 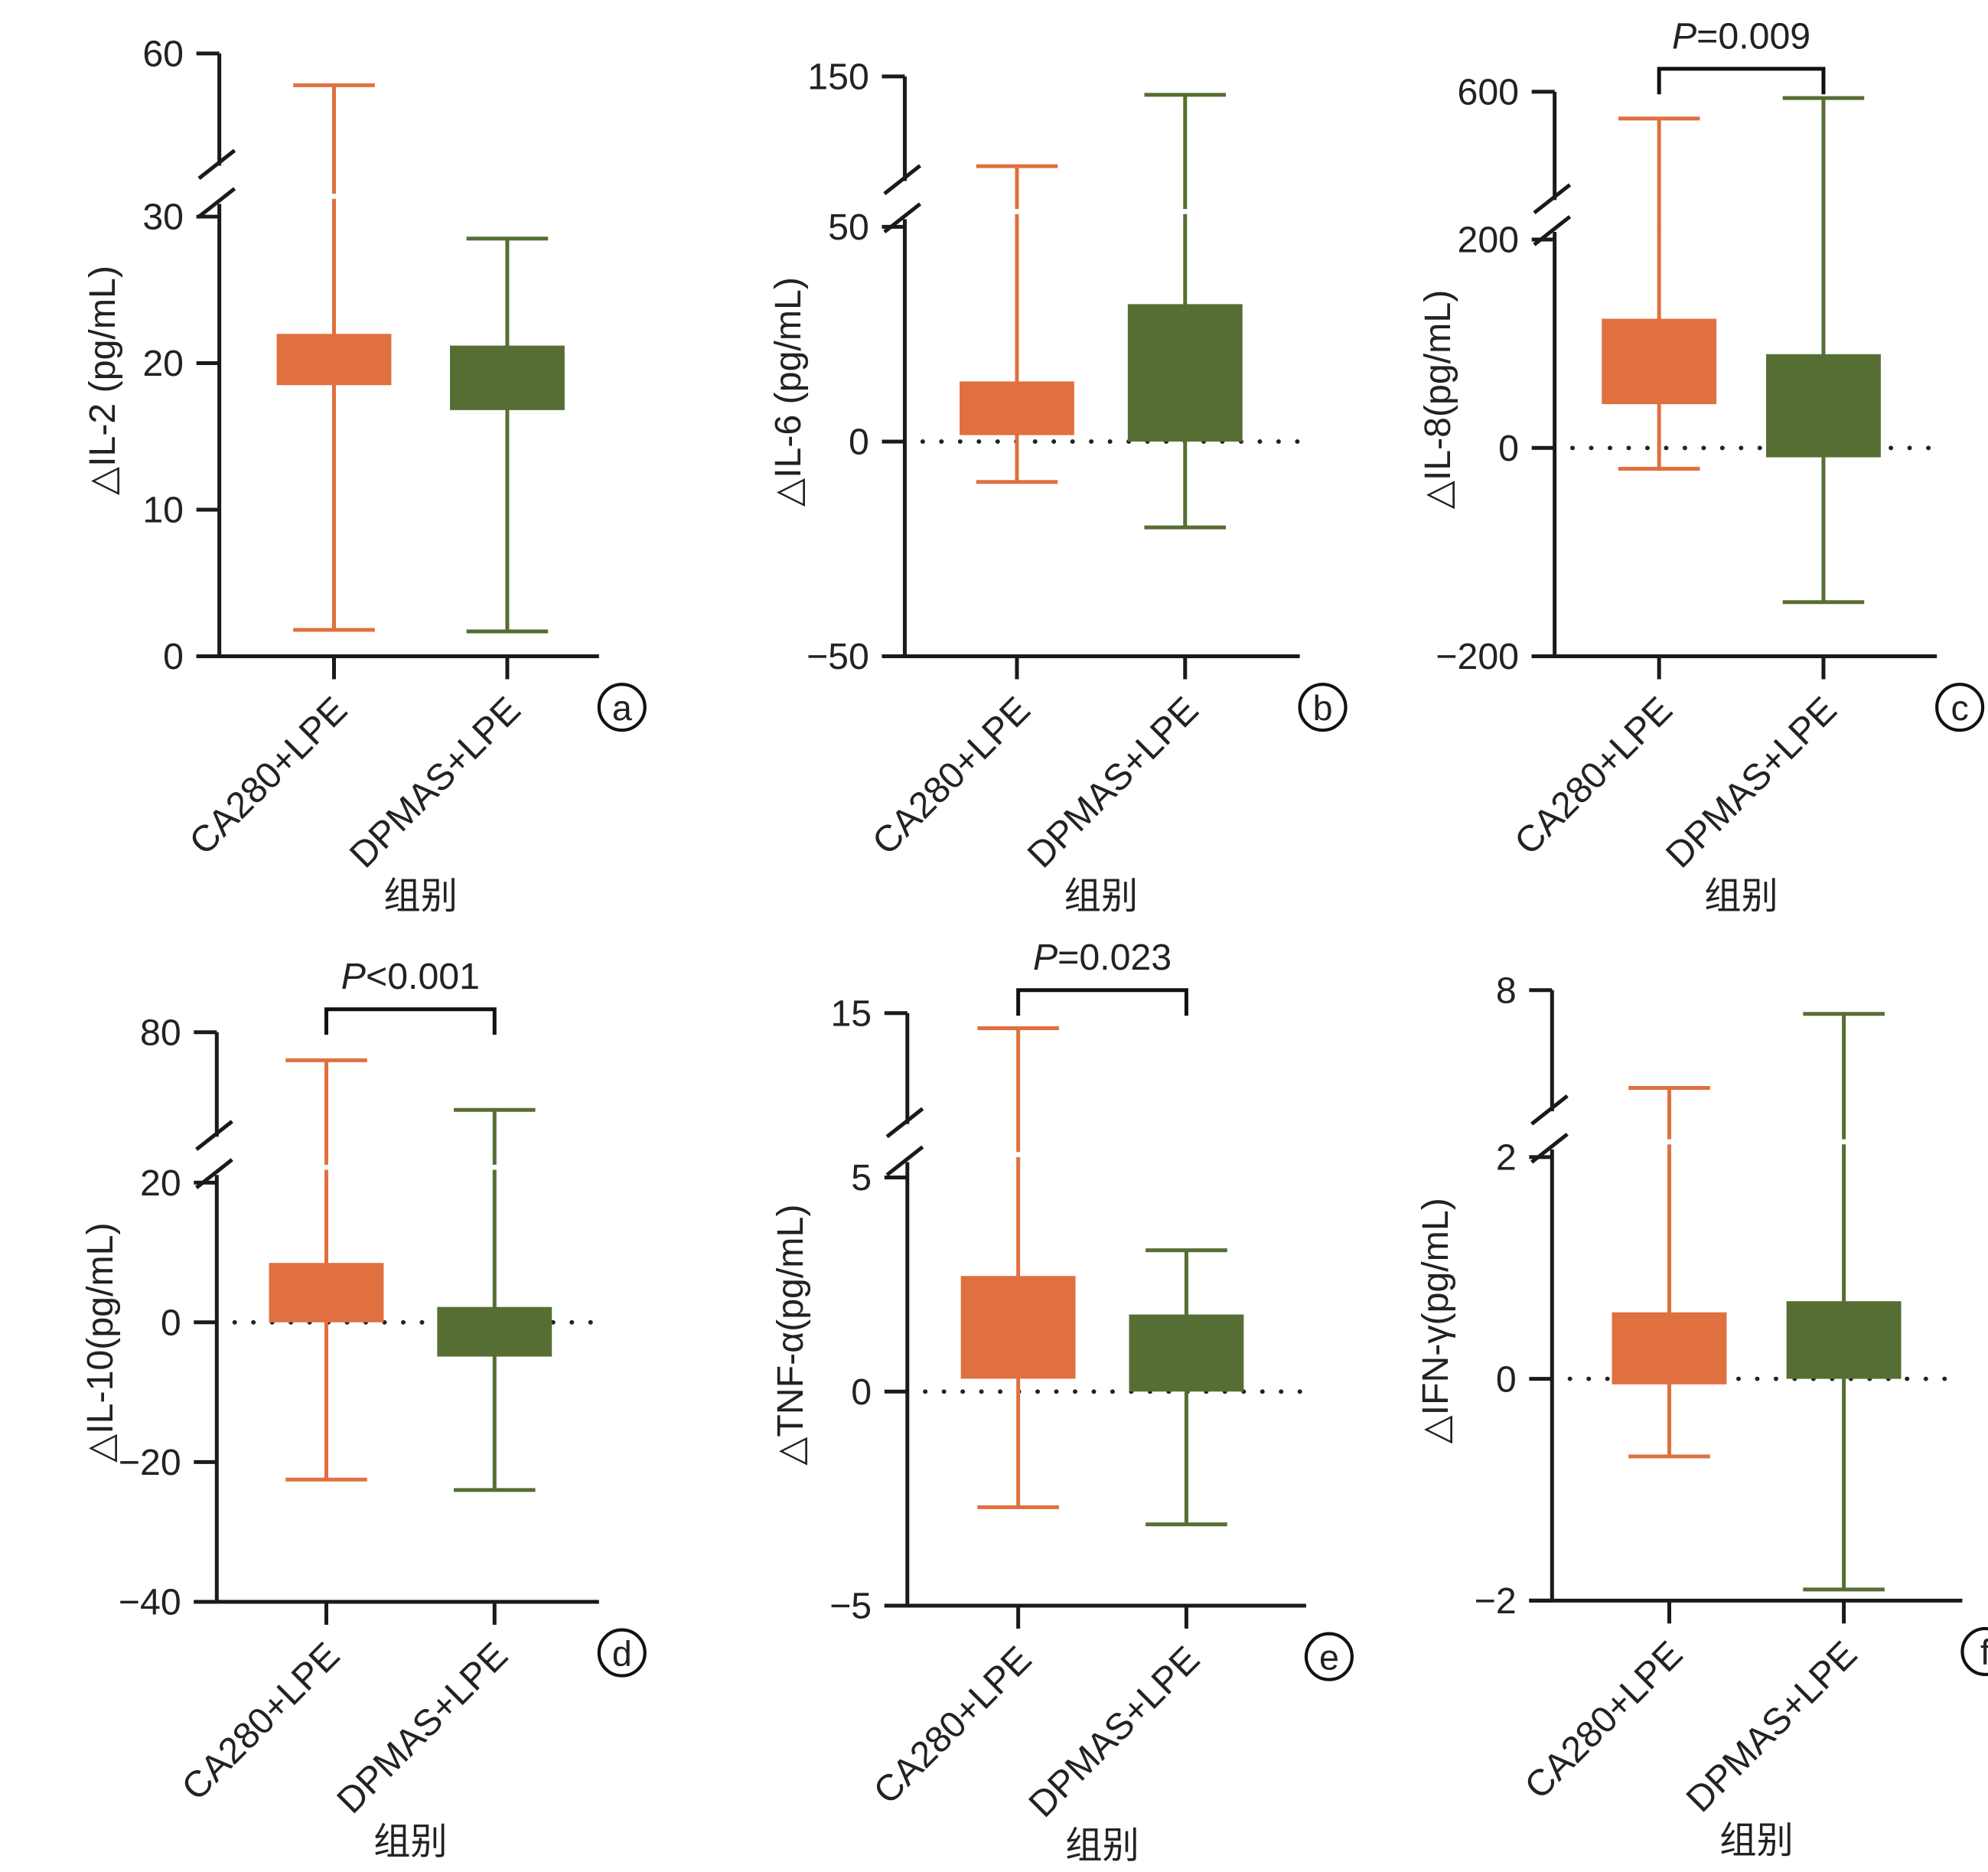 What do you see at coordinates (849, 227) in the screenshot?
I see `y-tick-label: 50` at bounding box center [849, 227].